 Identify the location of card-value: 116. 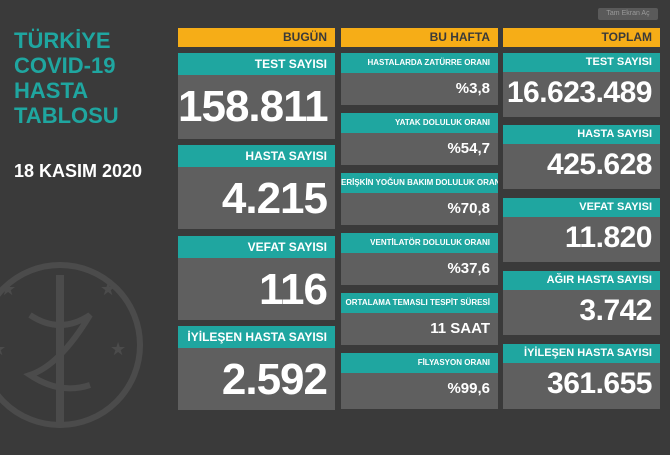
(293, 289).